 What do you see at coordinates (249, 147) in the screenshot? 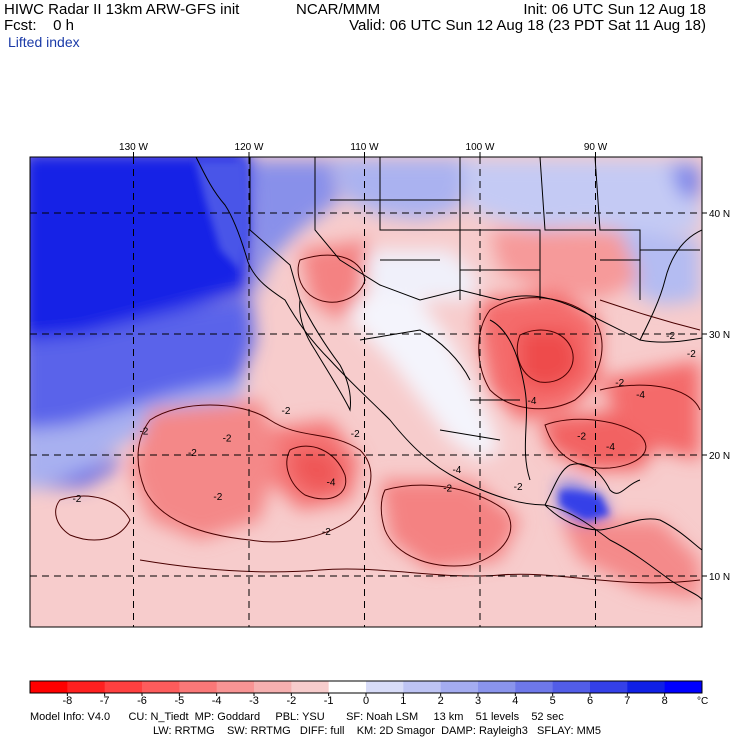
I see `lon-label: 120 W` at bounding box center [249, 147].